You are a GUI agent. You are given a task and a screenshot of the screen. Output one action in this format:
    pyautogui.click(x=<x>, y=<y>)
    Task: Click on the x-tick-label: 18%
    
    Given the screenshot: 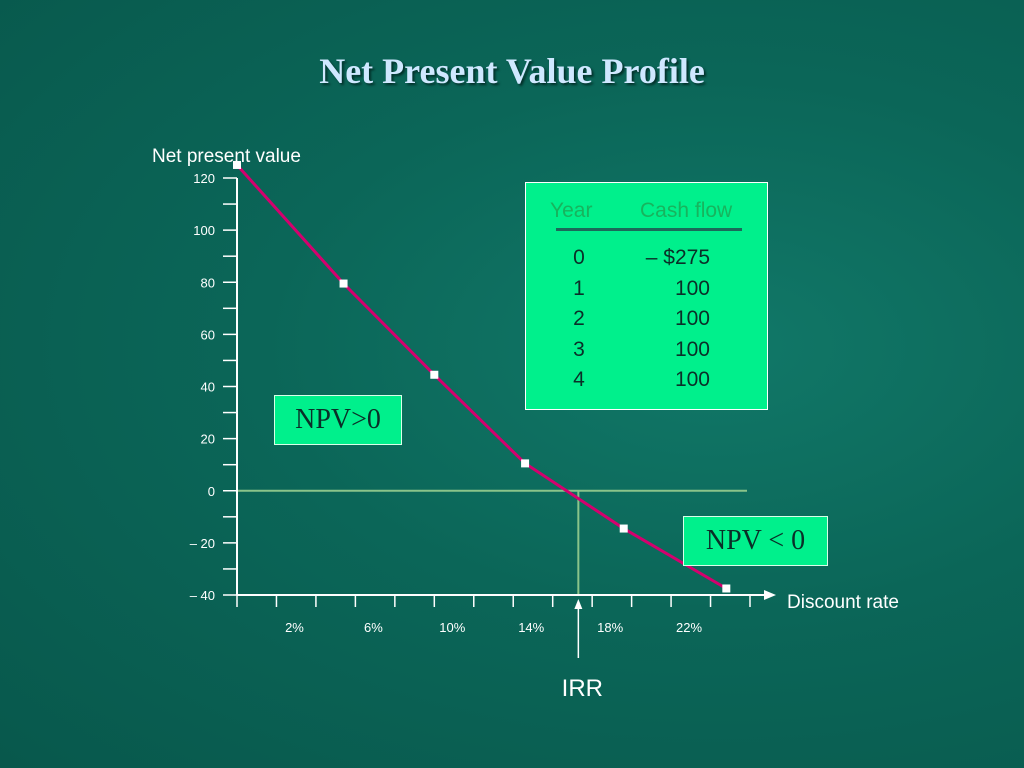 What is the action you would take?
    pyautogui.click(x=610, y=627)
    